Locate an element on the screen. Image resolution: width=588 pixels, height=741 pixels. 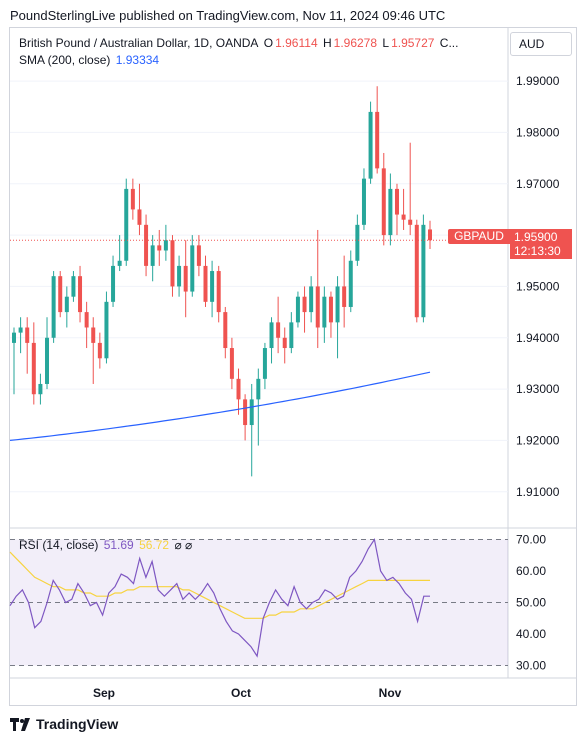
rsi-line is located at coordinates (219, 597).